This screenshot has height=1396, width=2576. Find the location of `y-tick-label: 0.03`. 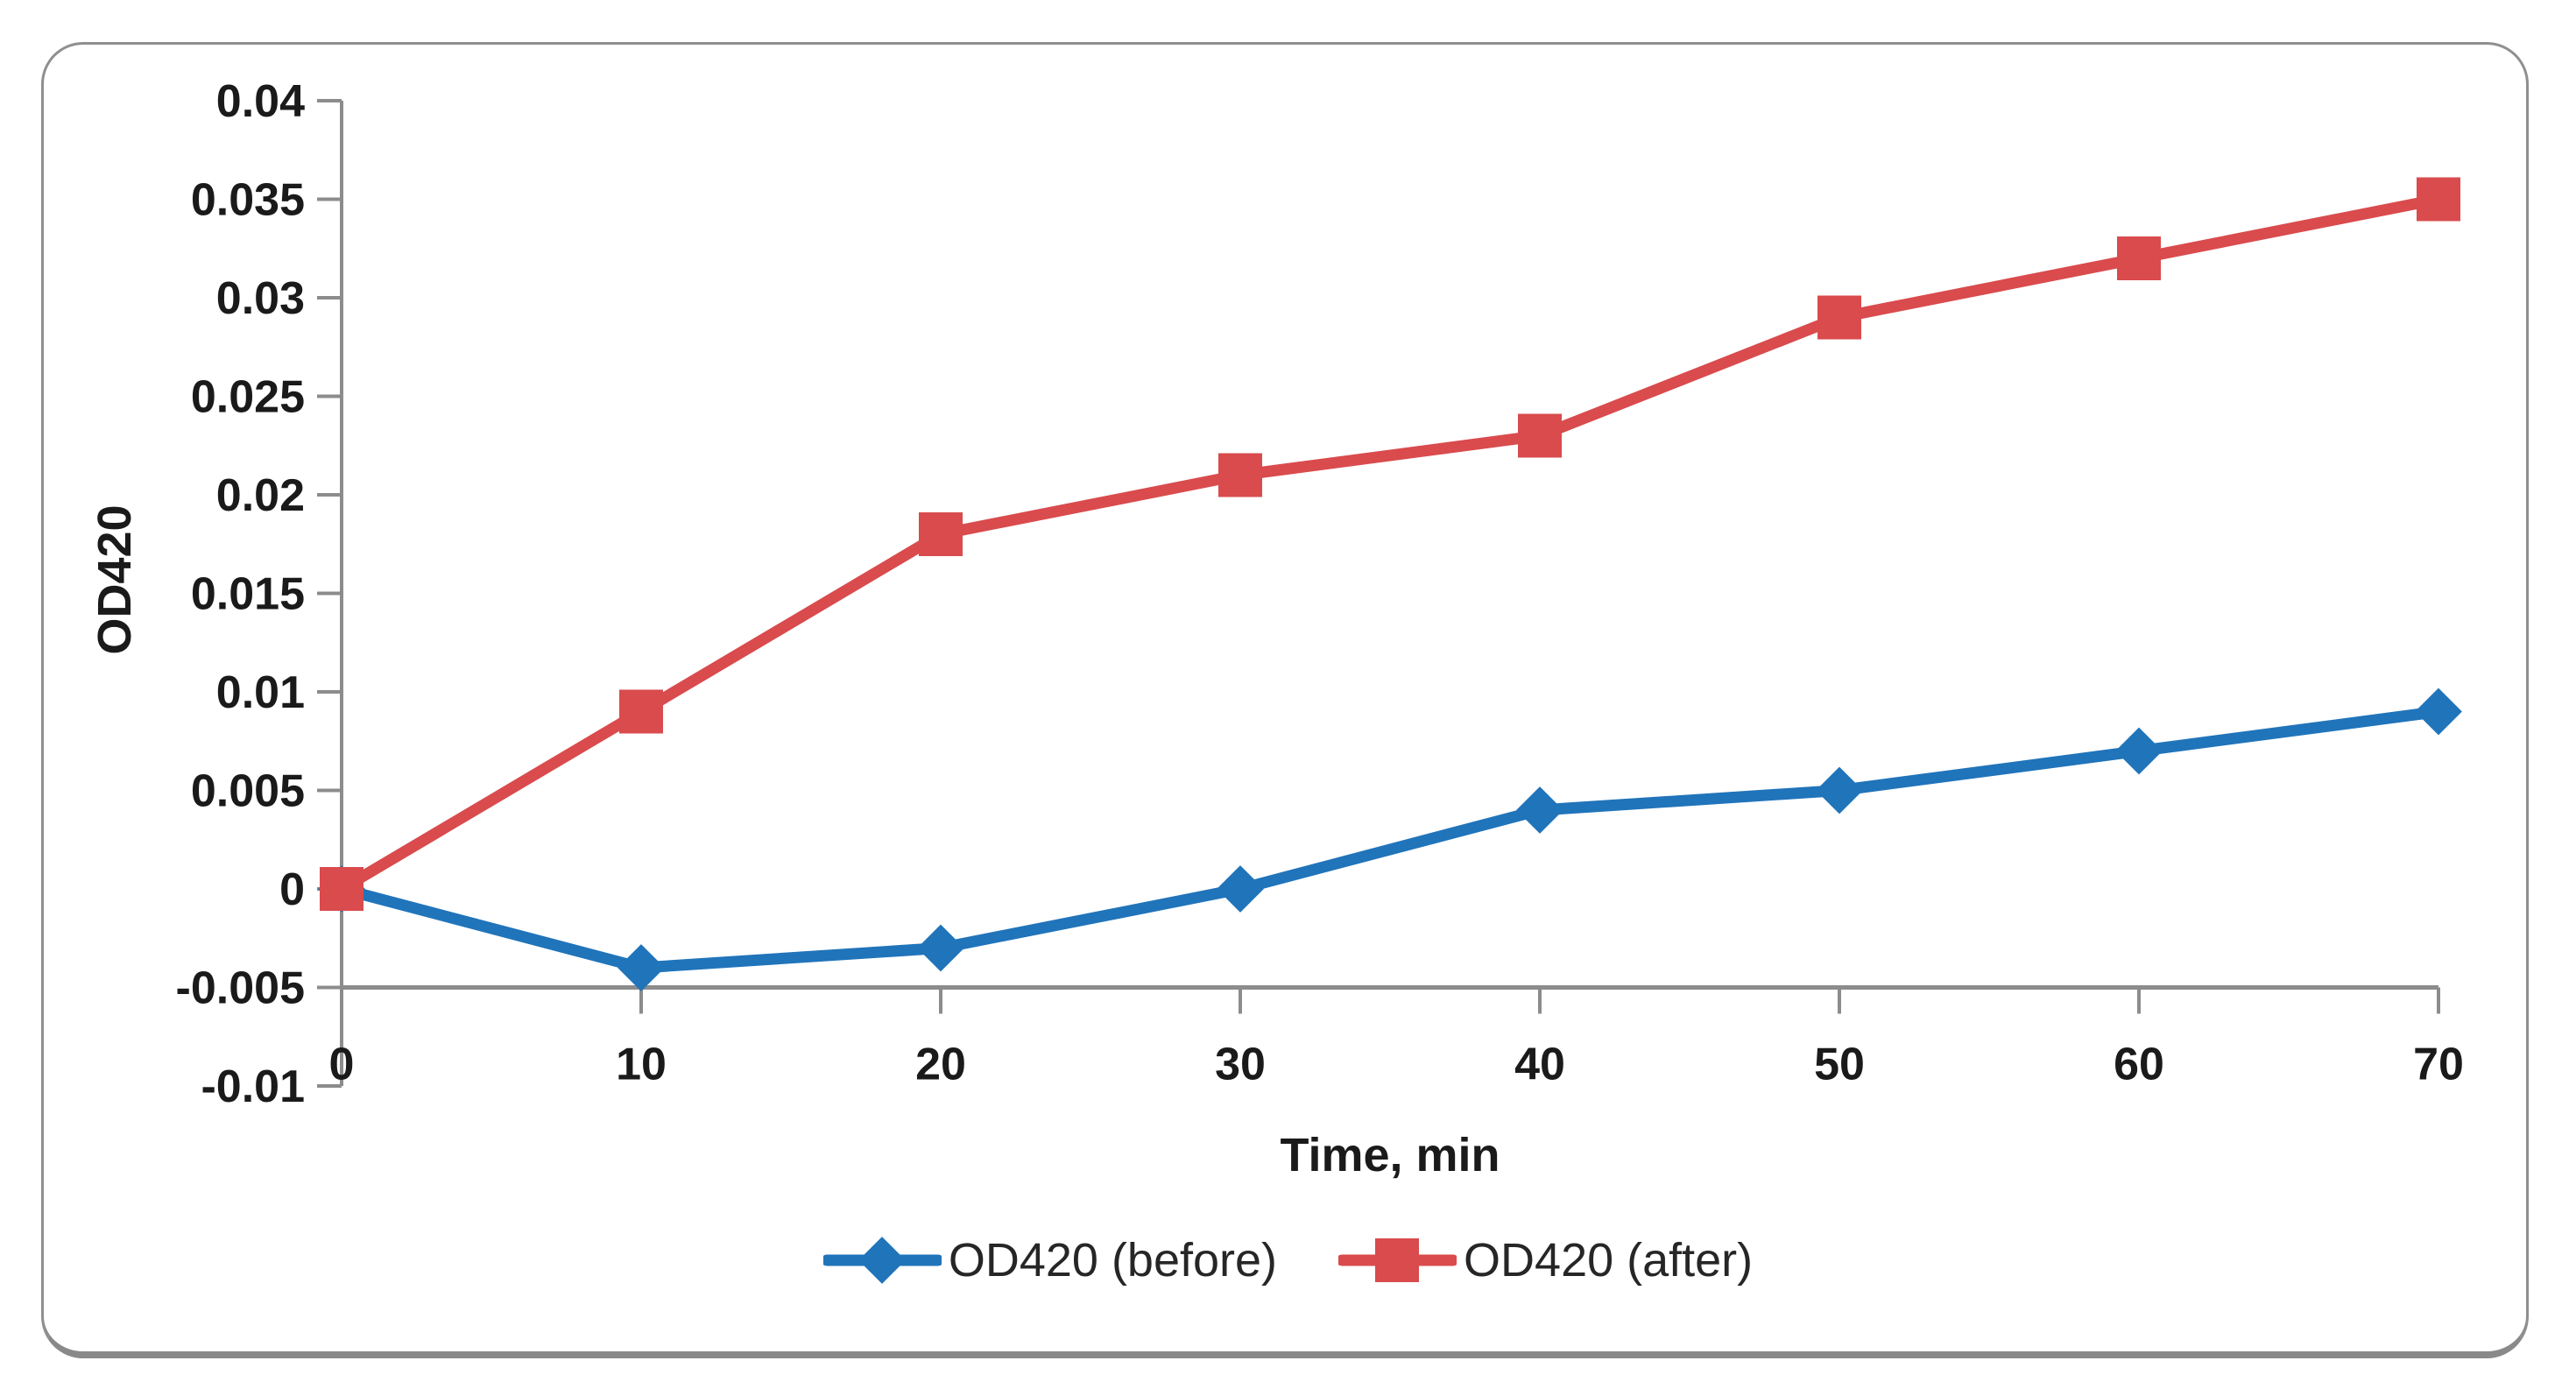

y-tick-label: 0.03 is located at coordinates (260, 299).